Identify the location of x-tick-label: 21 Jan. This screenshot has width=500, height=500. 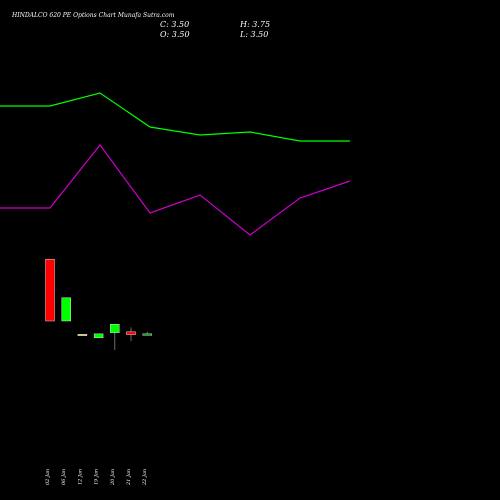
(129, 477).